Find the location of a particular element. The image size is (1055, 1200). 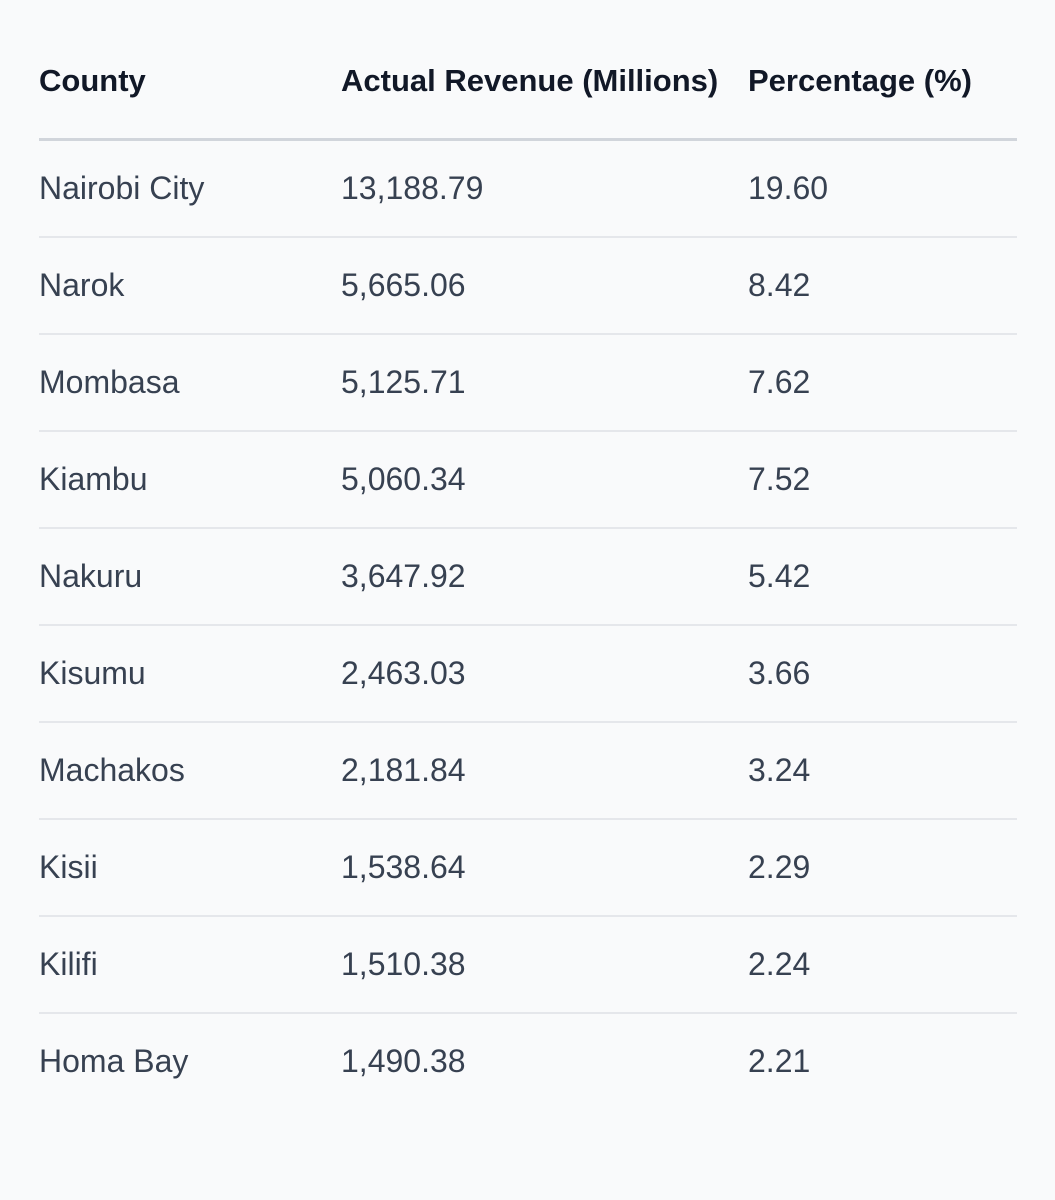

revenue-cell: 1,510.38 is located at coordinates (544, 965).